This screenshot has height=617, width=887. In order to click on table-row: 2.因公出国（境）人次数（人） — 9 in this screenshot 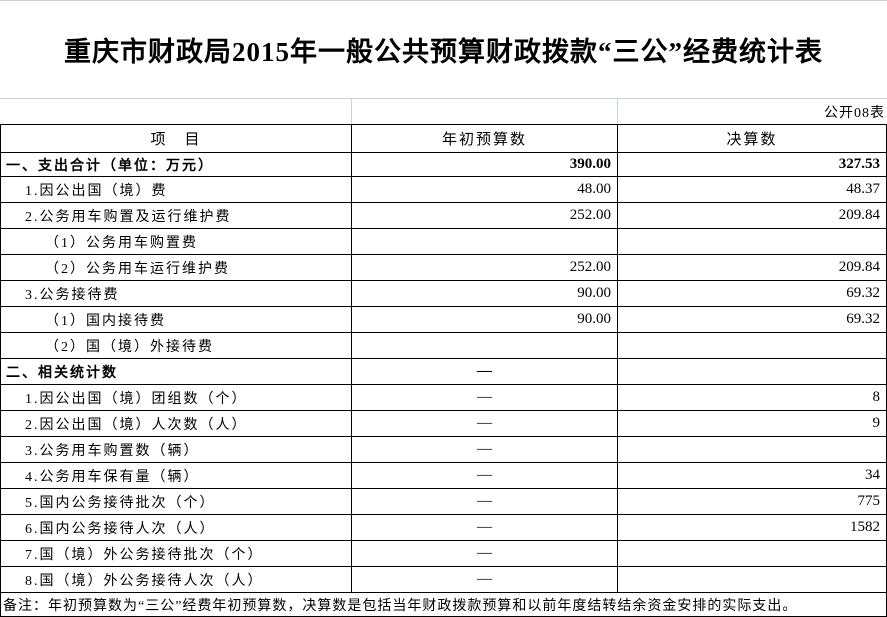, I will do `click(443, 424)`.